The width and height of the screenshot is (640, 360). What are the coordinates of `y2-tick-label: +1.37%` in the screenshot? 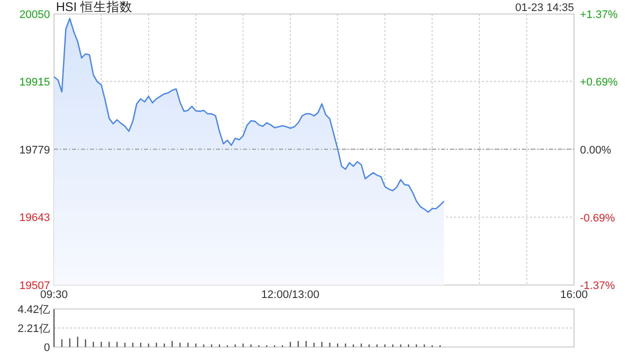 It's located at (599, 15).